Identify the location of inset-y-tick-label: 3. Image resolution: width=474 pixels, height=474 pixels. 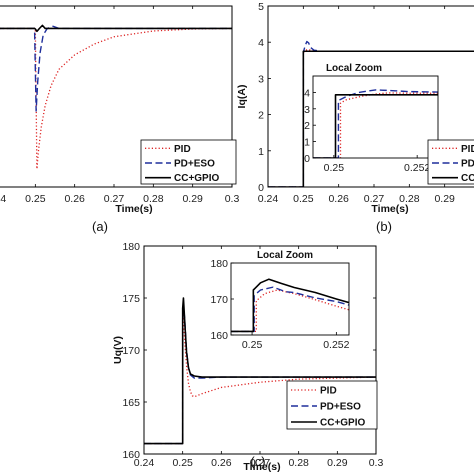
(307, 110).